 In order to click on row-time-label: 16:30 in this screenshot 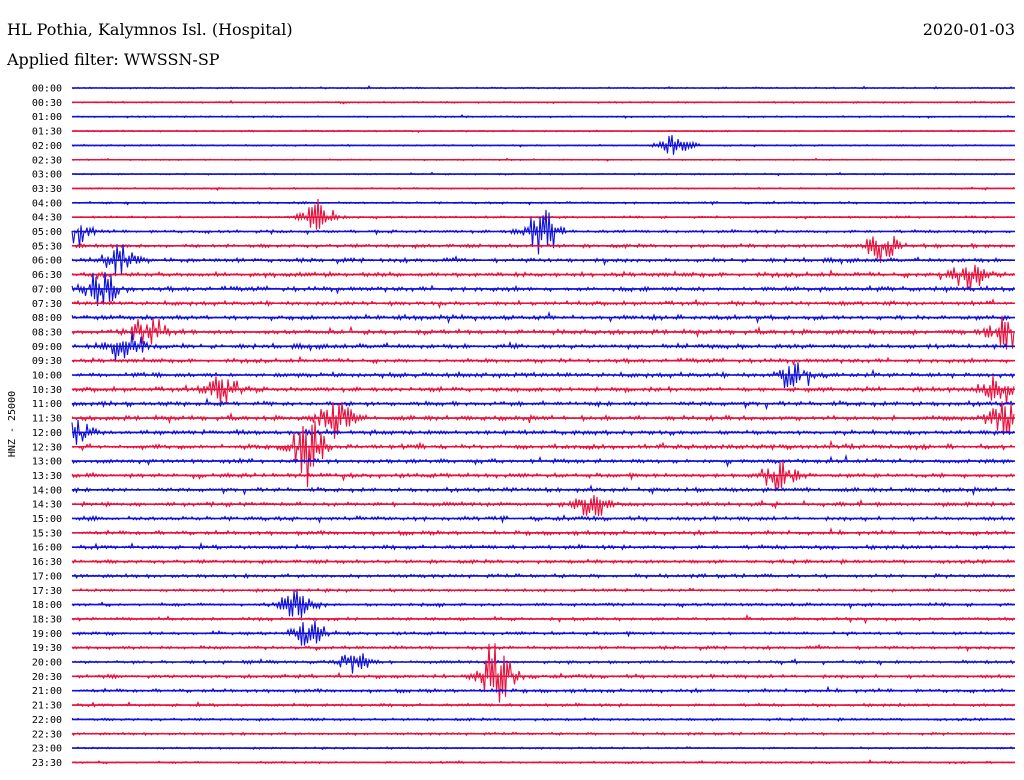, I will do `click(47, 562)`.